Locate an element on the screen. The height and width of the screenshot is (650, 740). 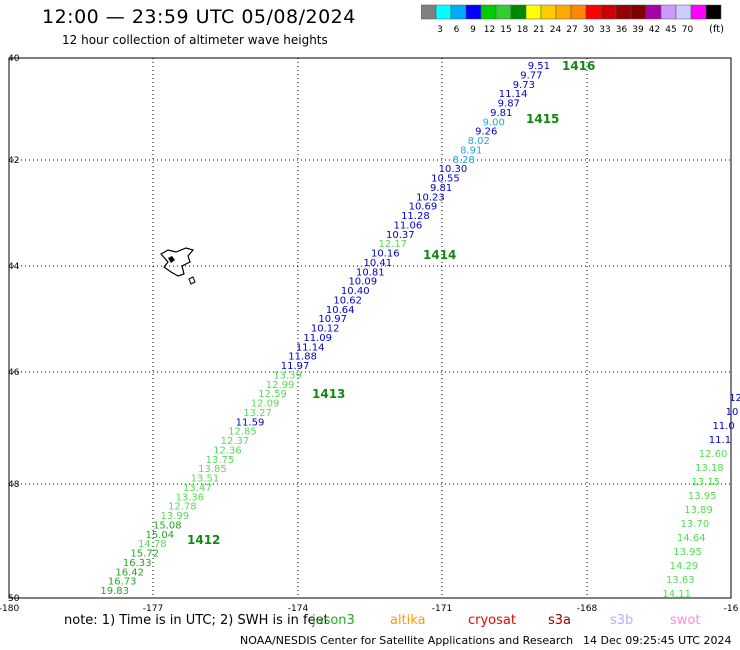
wave-height-value: 15.72 is located at coordinates (144, 554).